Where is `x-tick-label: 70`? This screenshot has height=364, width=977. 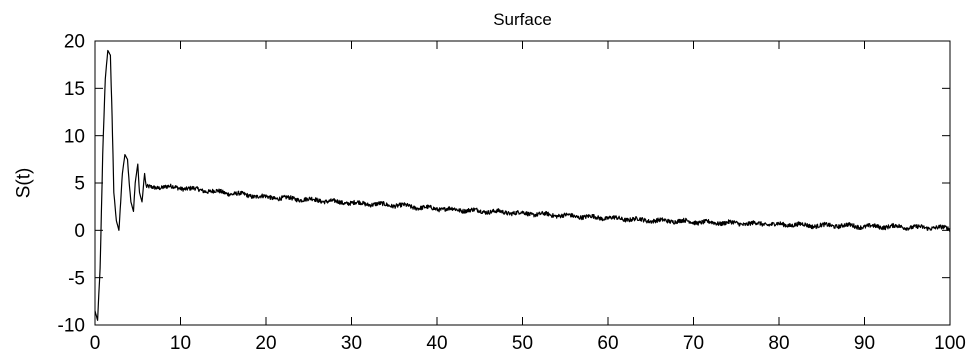
x-tick-label: 70 is located at coordinates (693, 343).